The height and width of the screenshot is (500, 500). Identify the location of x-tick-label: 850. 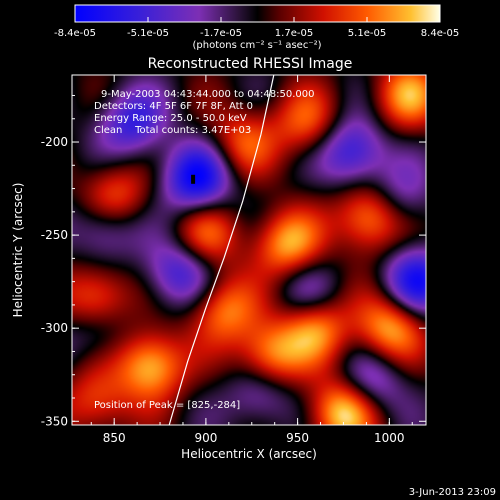
(114, 438).